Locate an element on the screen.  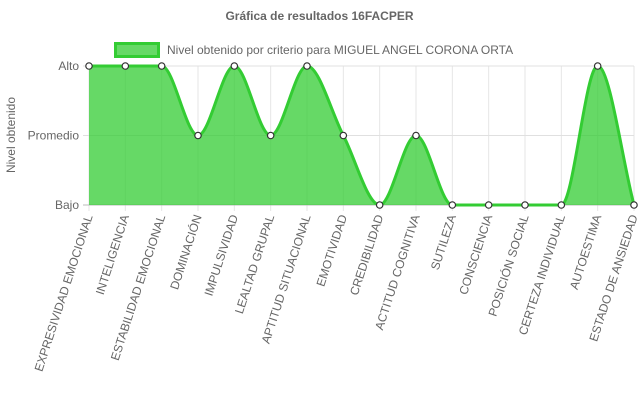
y-tick-label: Bajo is located at coordinates (67, 205).